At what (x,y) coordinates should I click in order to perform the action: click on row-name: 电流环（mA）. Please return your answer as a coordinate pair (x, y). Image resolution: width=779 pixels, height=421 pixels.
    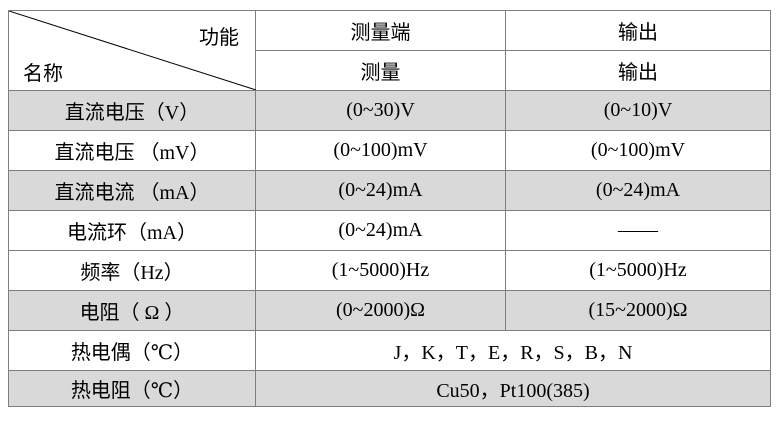
    Looking at the image, I should click on (132, 230).